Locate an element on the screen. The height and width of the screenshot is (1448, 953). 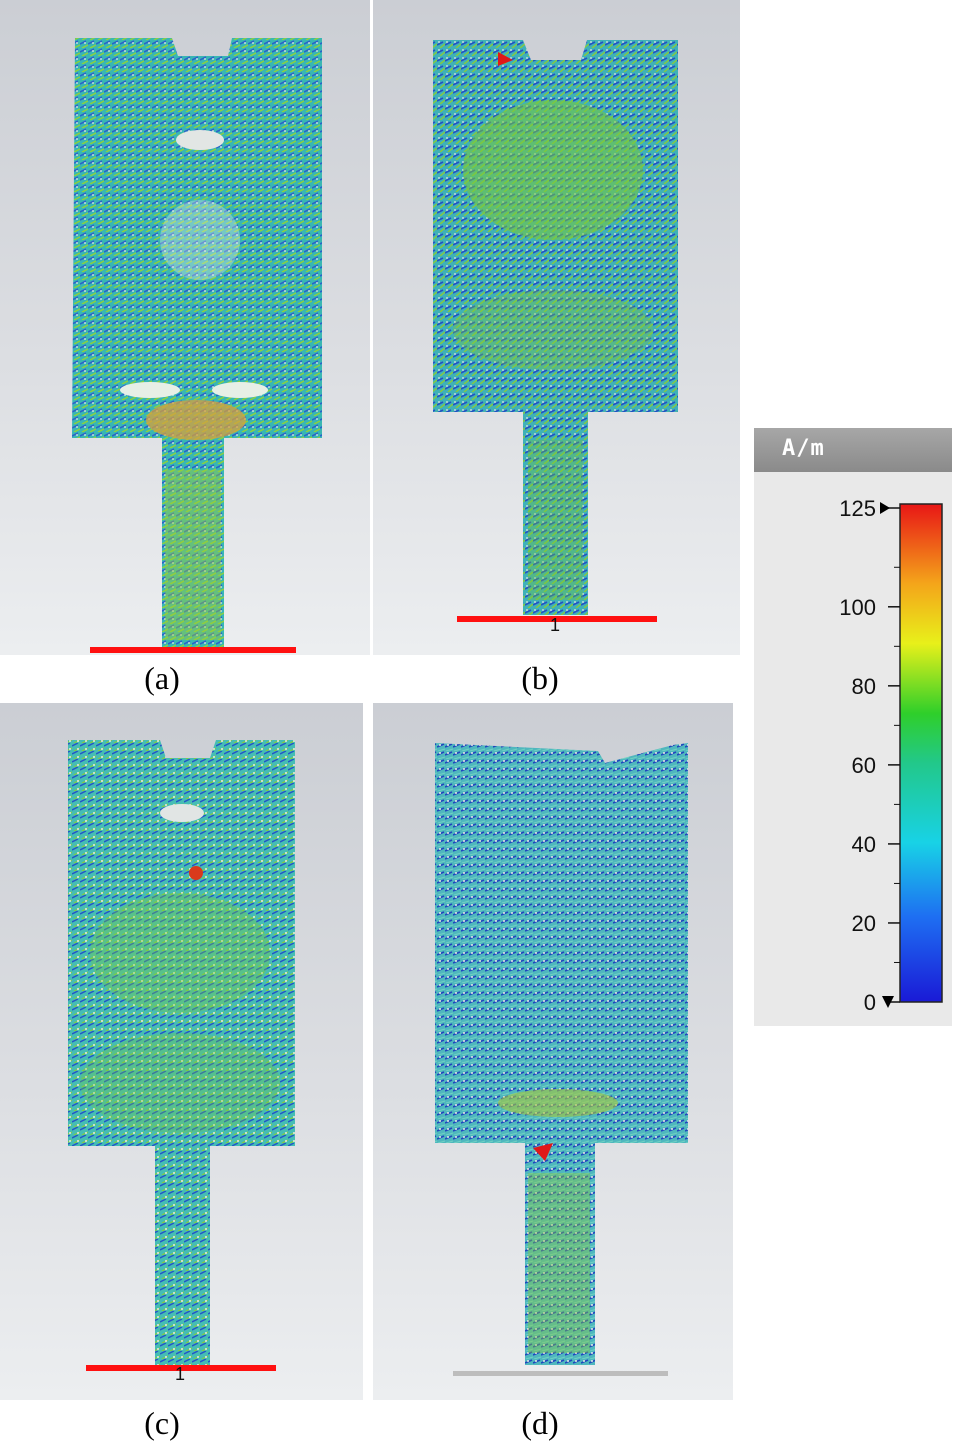
legend-tick-label: 100 is located at coordinates (857, 607).